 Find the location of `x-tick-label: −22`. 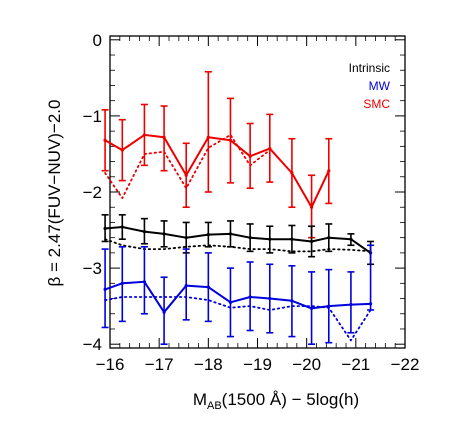

x-tick-label: −22 is located at coordinates (405, 364).